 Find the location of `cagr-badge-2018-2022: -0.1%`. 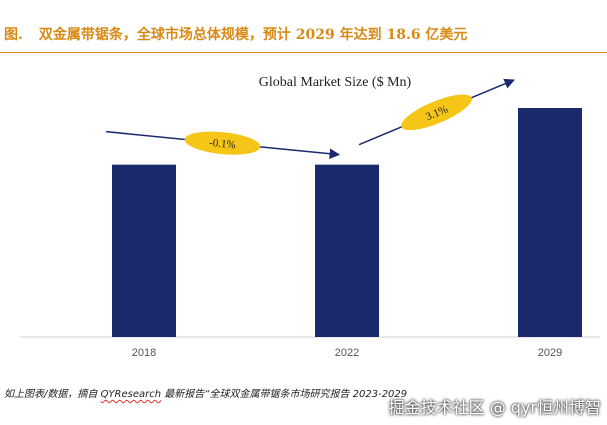

cagr-badge-2018-2022: -0.1% is located at coordinates (222, 143).